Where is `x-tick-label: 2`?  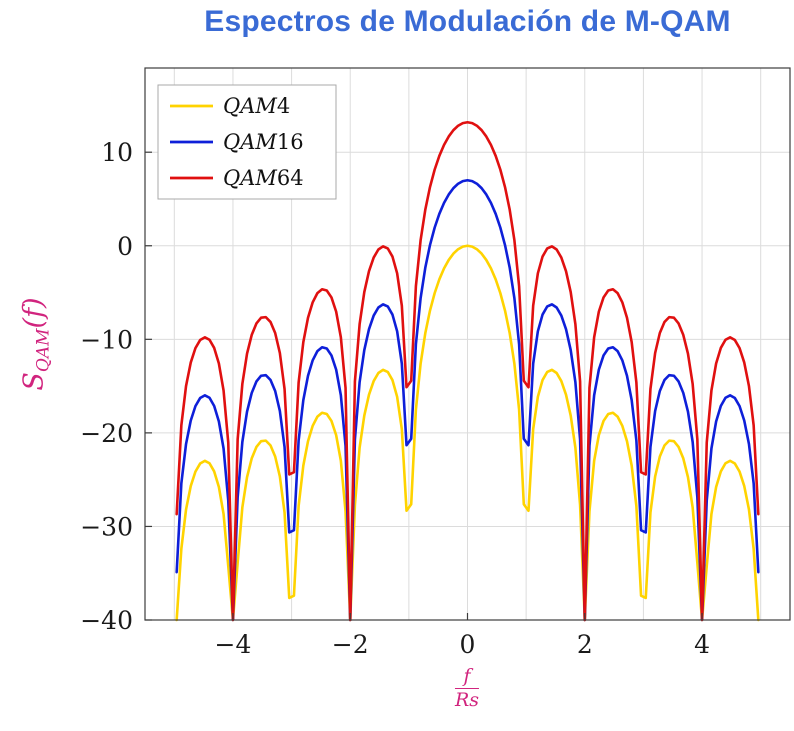
x-tick-label: 2 is located at coordinates (585, 644).